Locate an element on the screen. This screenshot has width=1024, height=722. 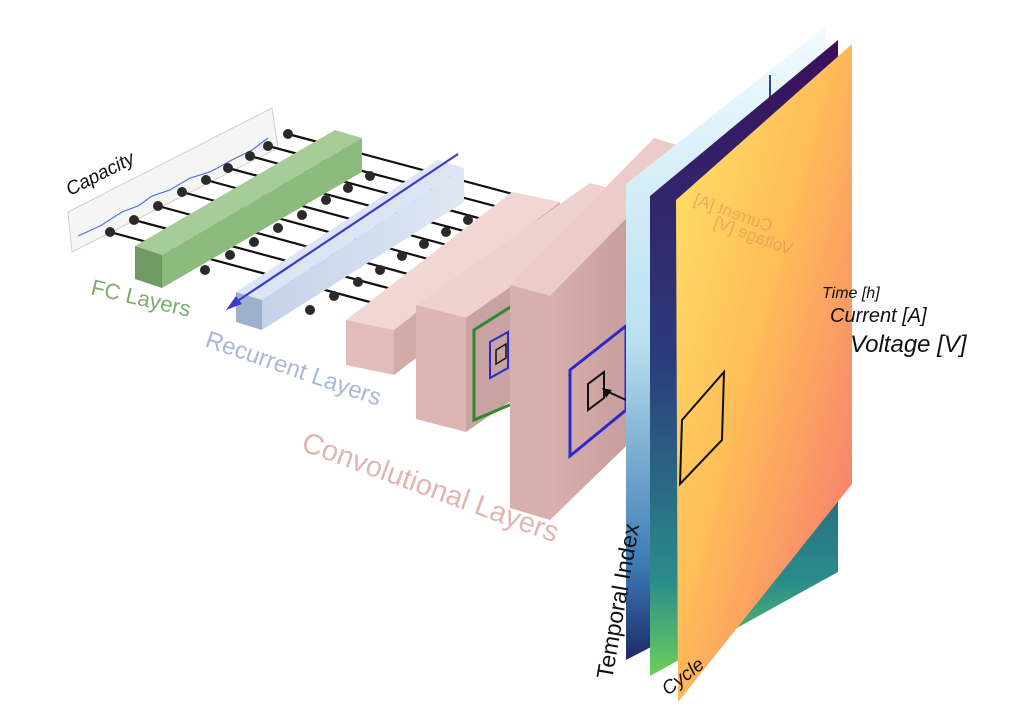
current-label: Current [A] is located at coordinates (878, 316).